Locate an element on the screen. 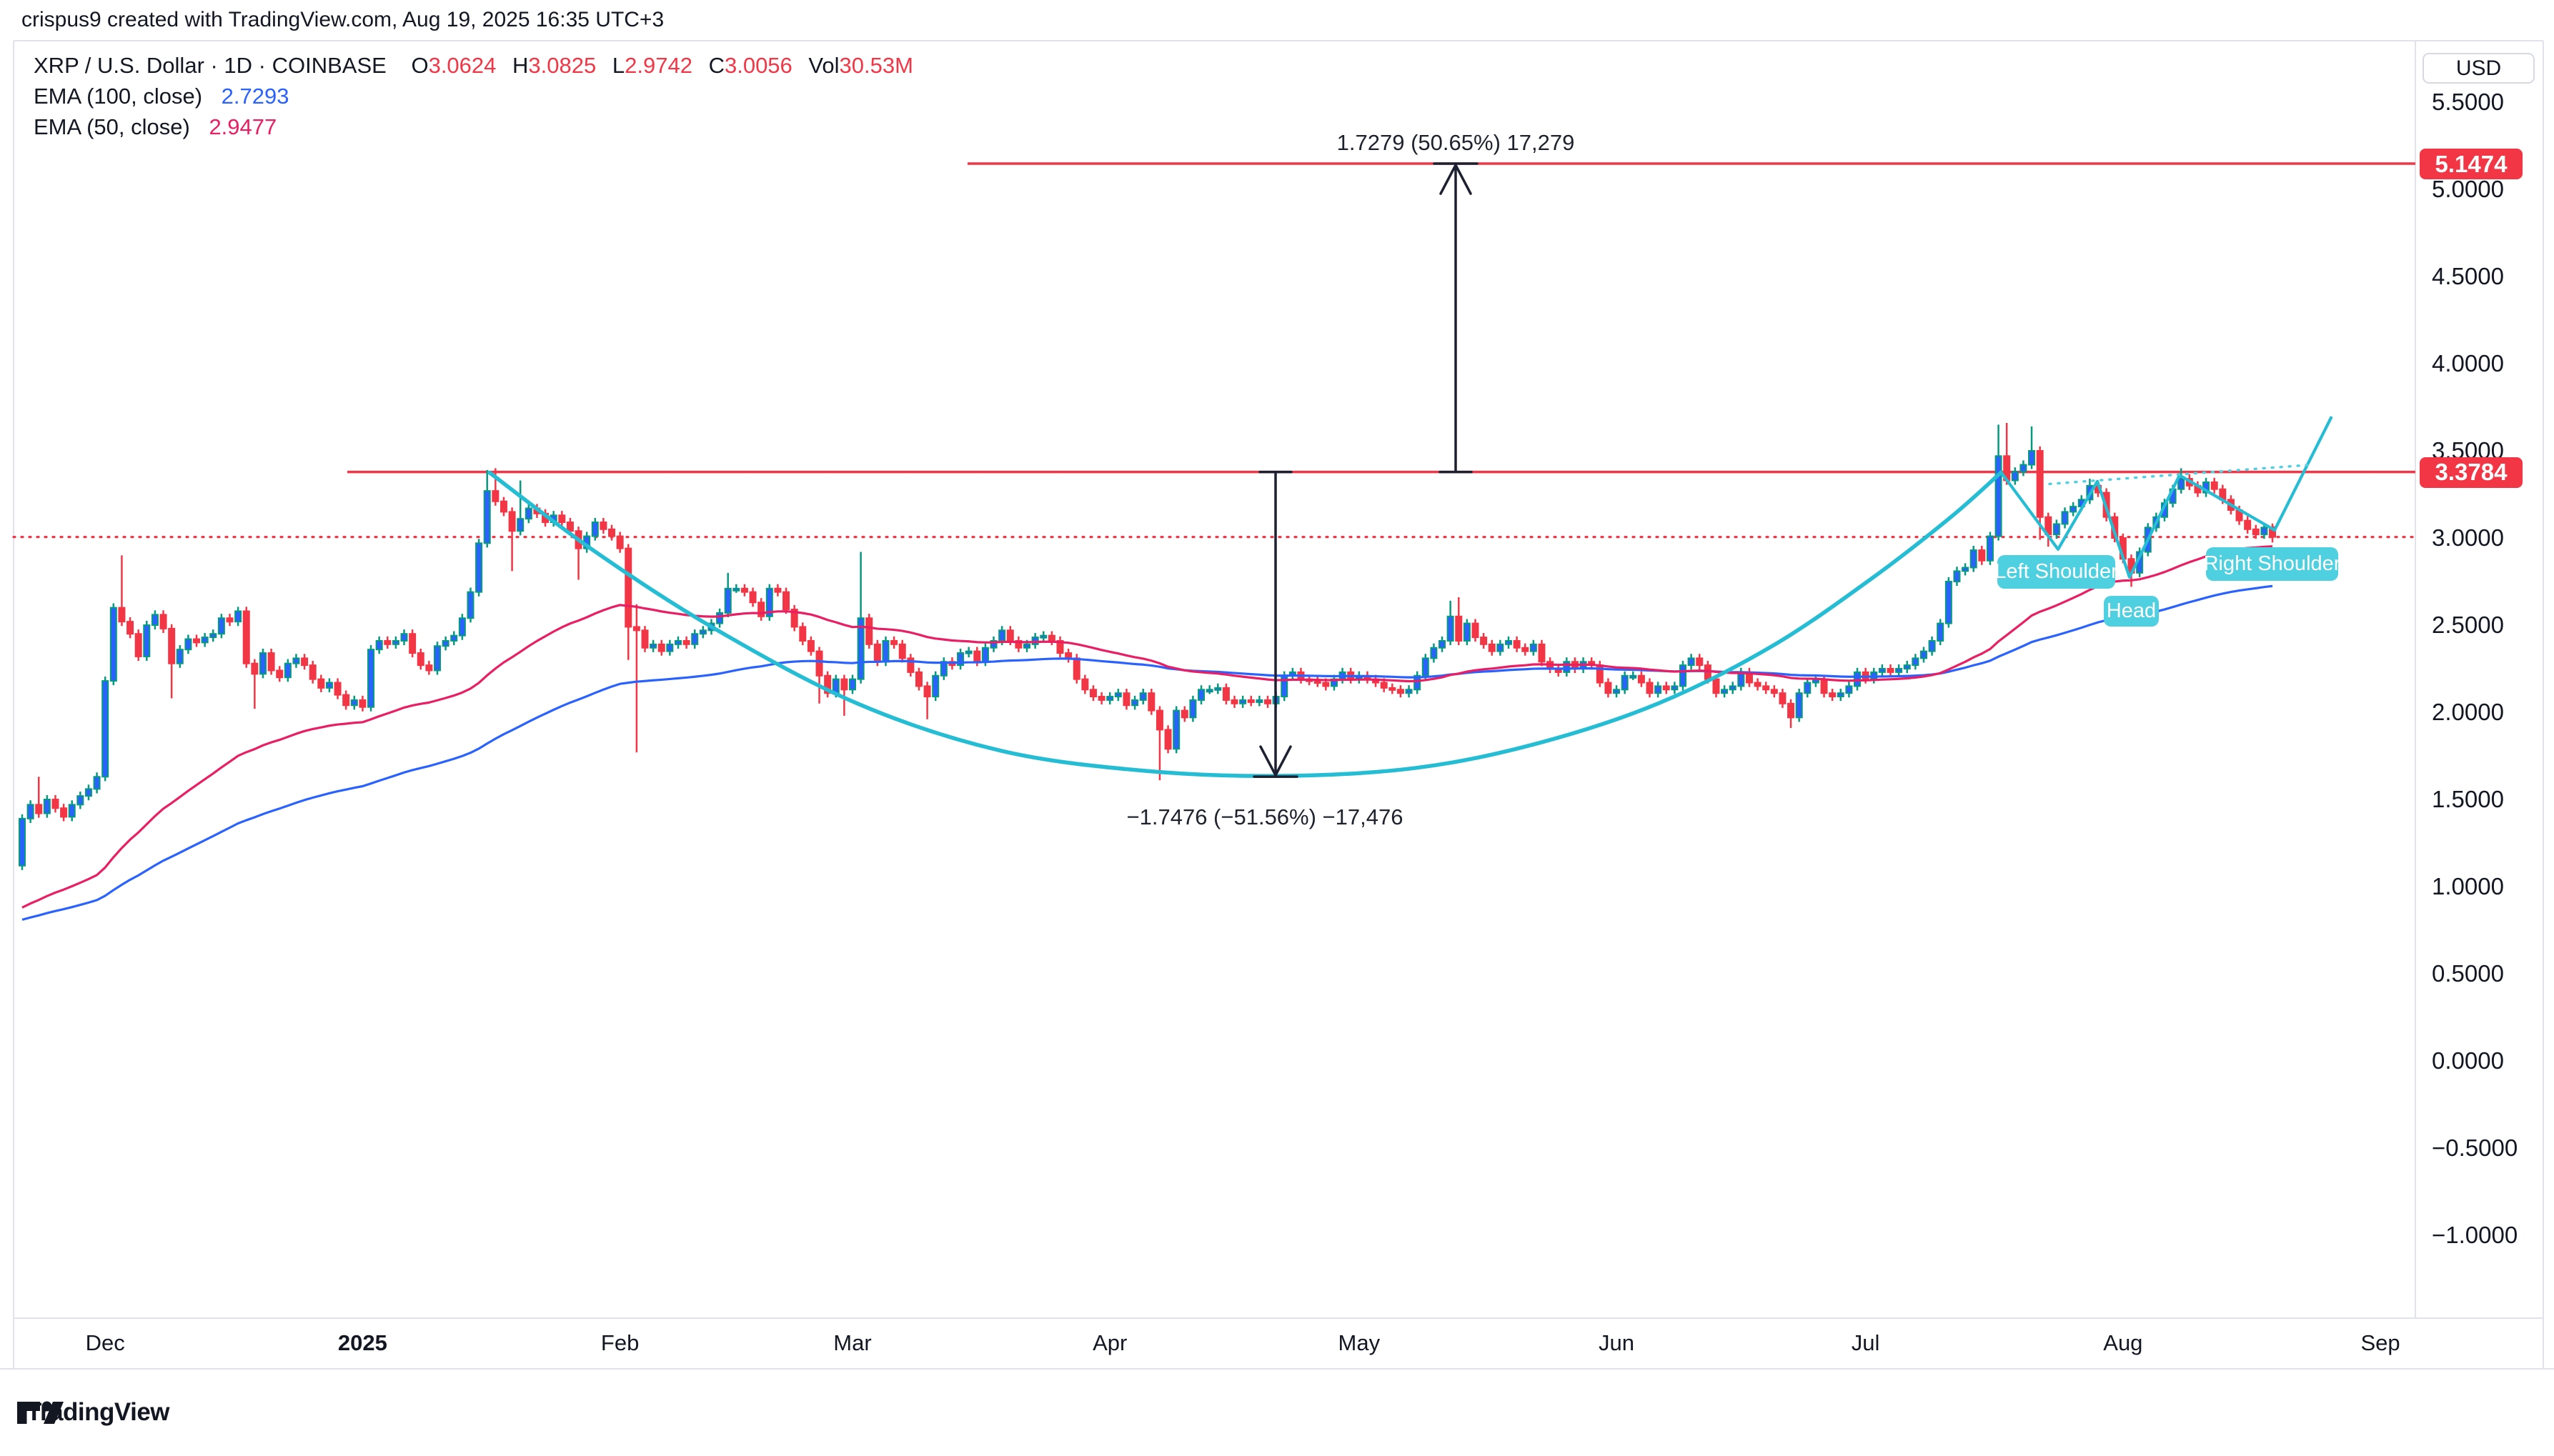 The image size is (2554, 1456). measure-down-label: −1.7476 (−51.56%) −17,476 is located at coordinates (1264, 816).